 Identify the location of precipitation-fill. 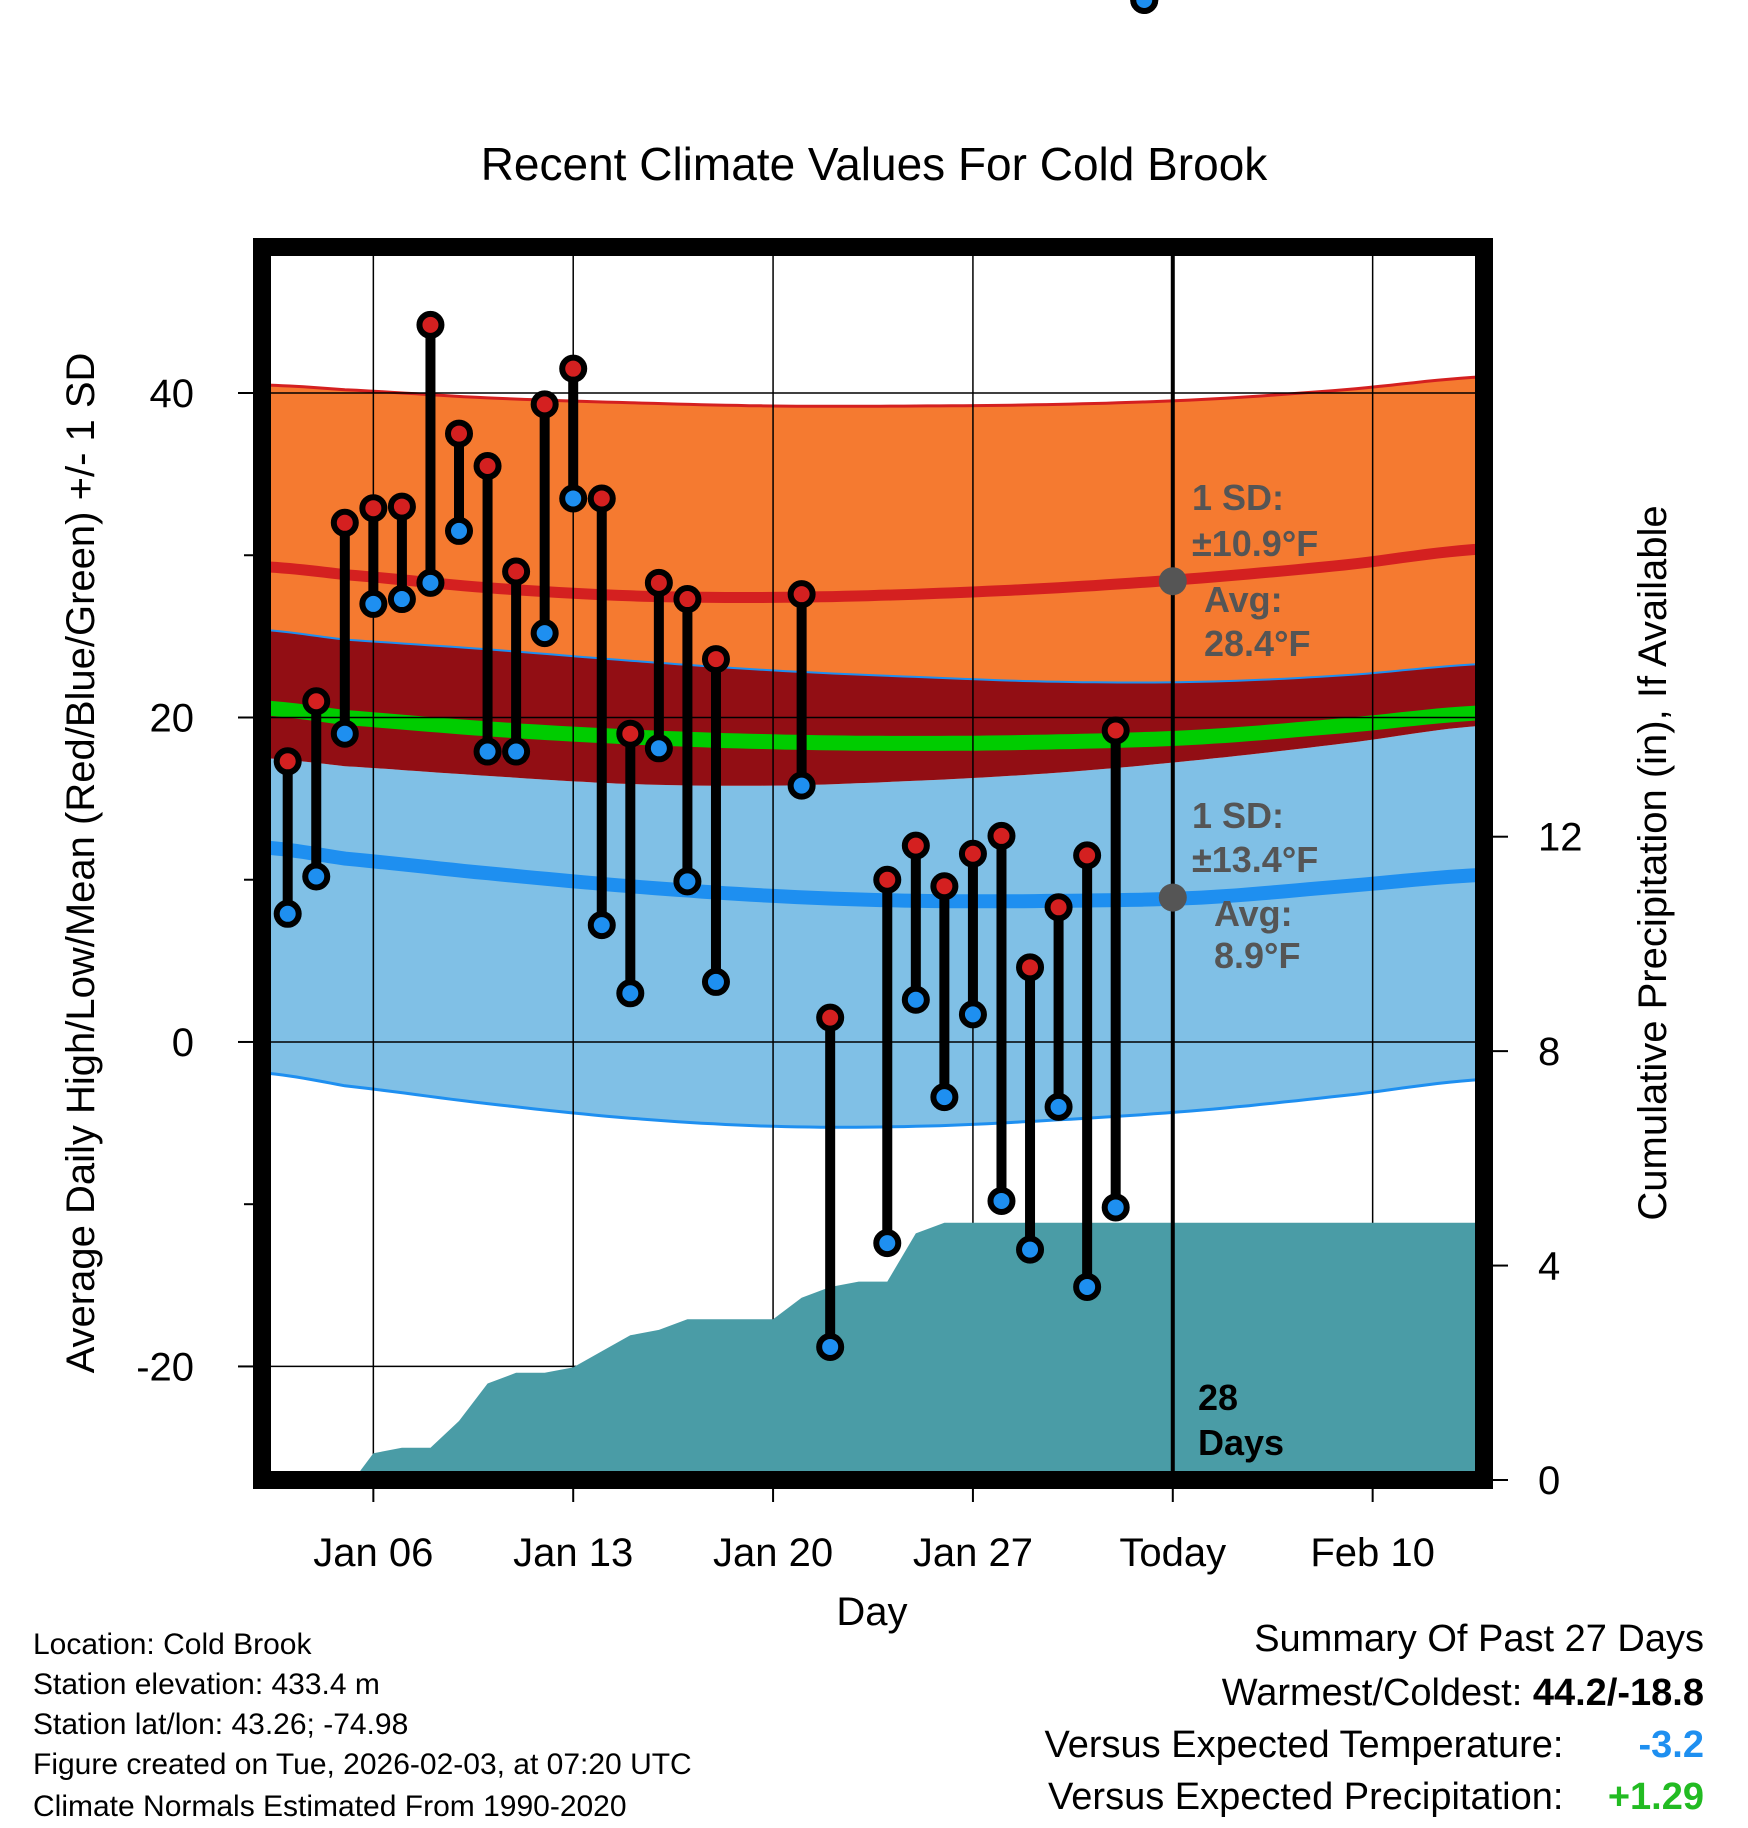
(873, 1351).